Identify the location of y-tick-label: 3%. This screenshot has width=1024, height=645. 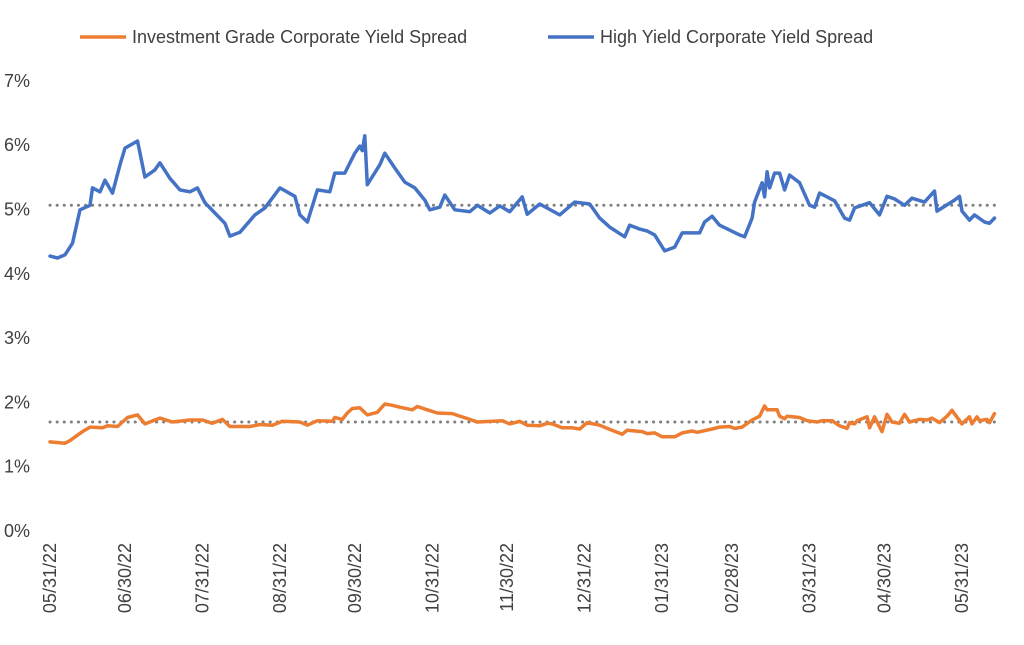
(17, 338).